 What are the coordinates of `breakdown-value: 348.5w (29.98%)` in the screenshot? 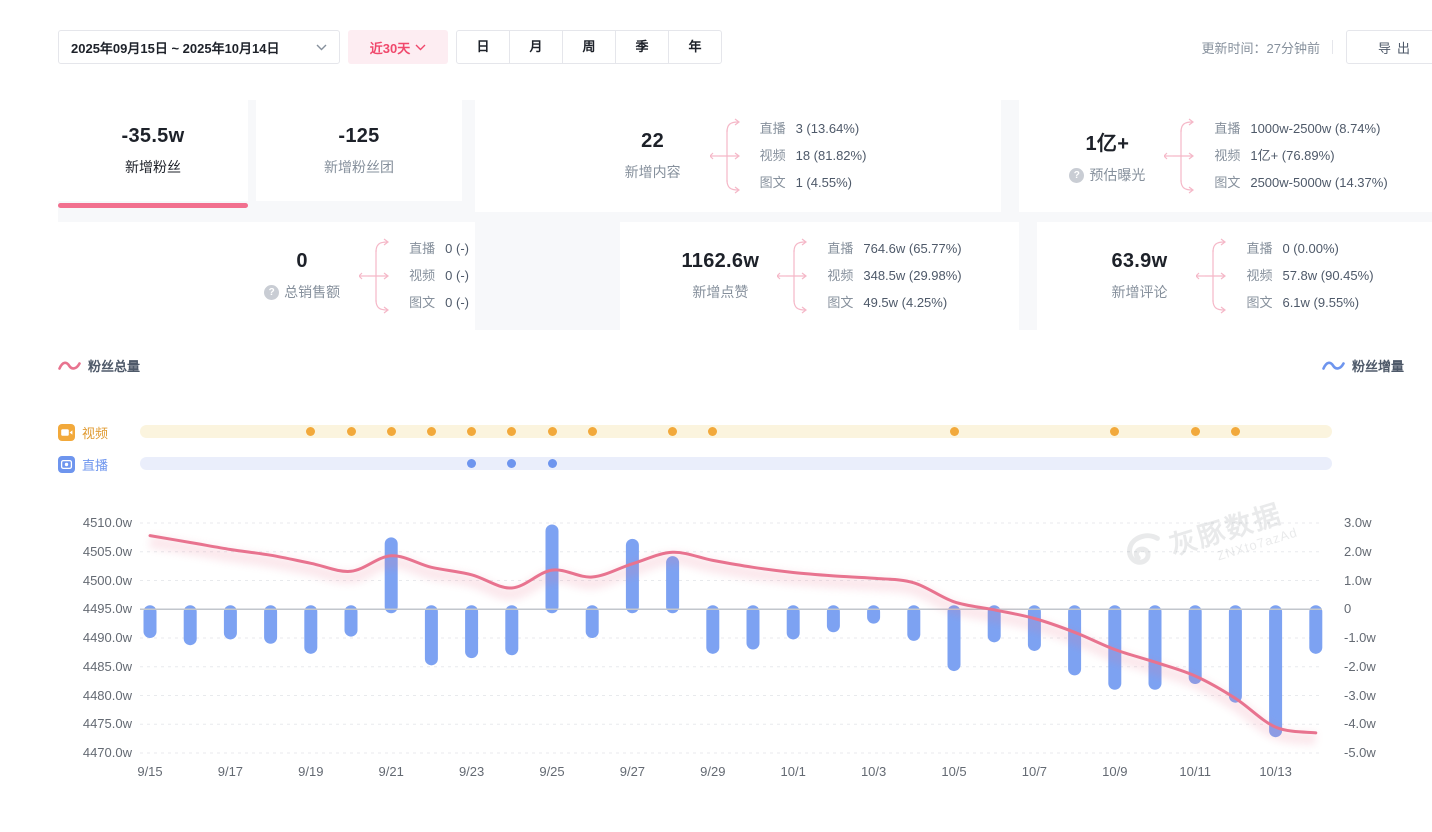 It's located at (912, 275).